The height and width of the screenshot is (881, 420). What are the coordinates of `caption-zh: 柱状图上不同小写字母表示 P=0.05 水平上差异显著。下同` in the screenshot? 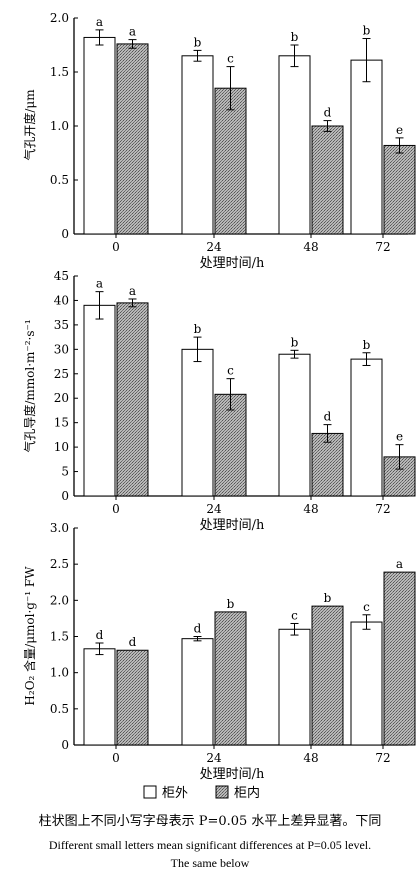 It's located at (210, 821).